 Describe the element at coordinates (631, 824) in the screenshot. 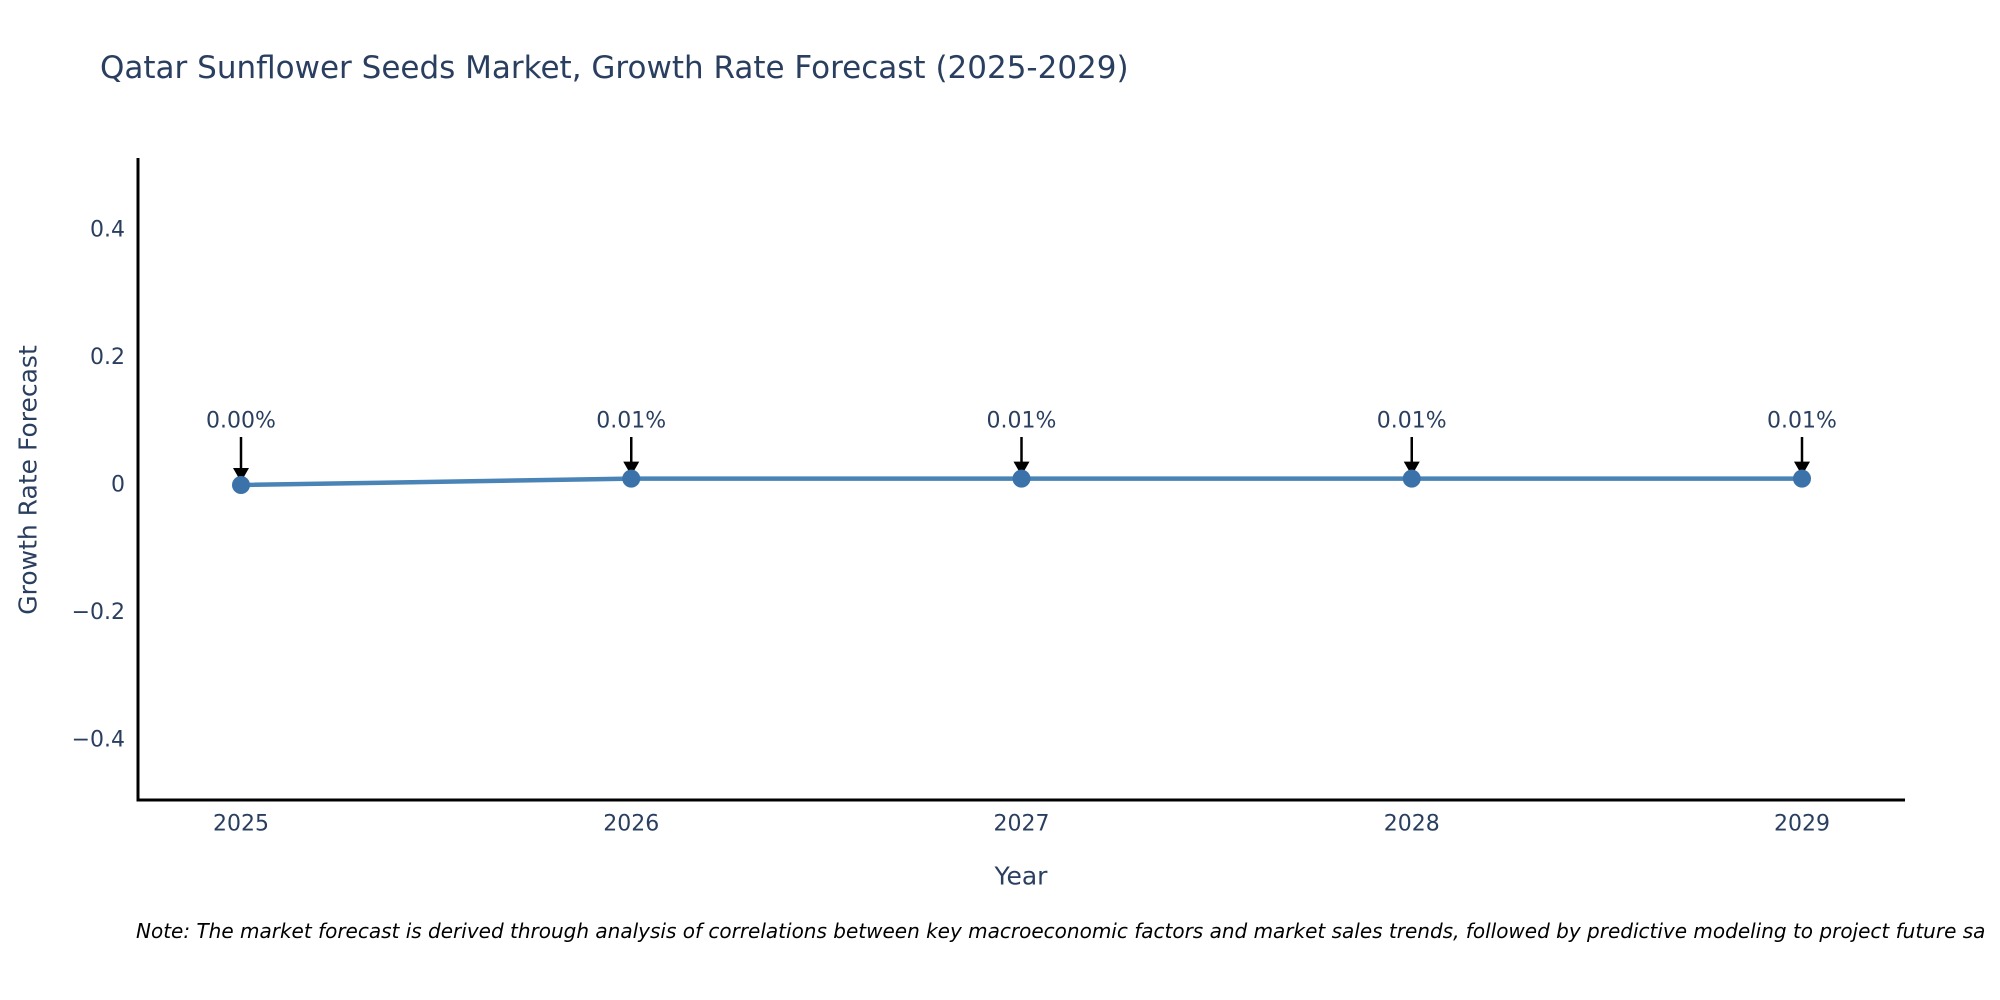

I see `x-tick-label: 2026` at that location.